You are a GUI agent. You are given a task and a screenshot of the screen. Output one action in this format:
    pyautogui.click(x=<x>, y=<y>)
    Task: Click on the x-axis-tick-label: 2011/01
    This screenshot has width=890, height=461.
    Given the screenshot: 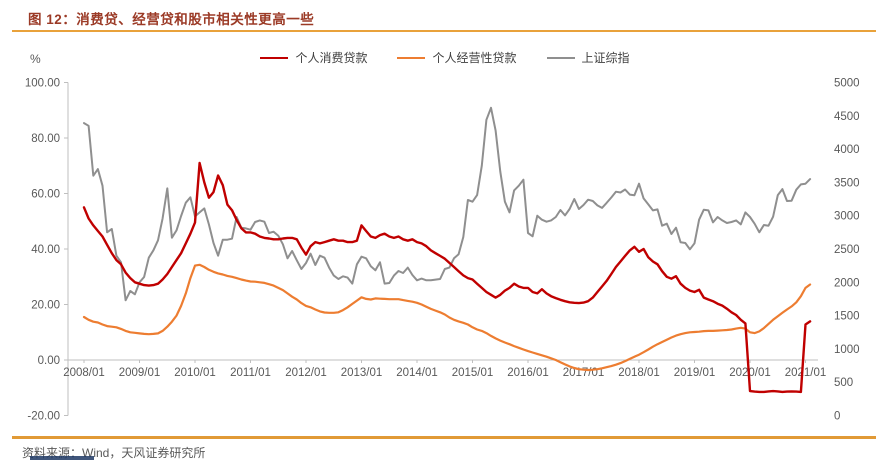 What is the action you would take?
    pyautogui.click(x=250, y=373)
    